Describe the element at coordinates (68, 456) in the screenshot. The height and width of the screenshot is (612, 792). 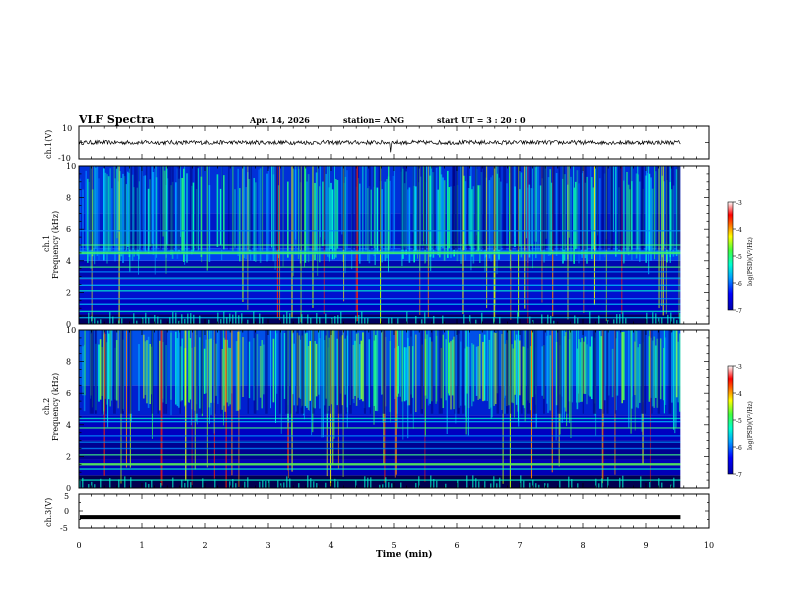
I see `frequency-tick-label: 2` at that location.